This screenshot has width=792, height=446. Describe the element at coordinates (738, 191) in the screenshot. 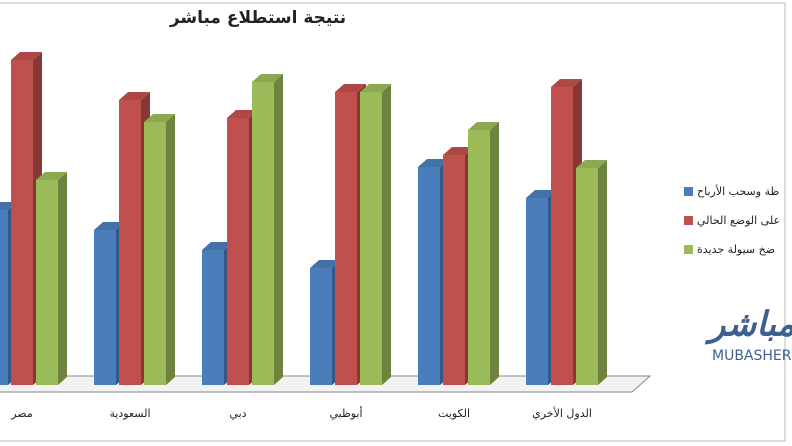

I see `legend-label: ظة وسحب الأرباح` at that location.